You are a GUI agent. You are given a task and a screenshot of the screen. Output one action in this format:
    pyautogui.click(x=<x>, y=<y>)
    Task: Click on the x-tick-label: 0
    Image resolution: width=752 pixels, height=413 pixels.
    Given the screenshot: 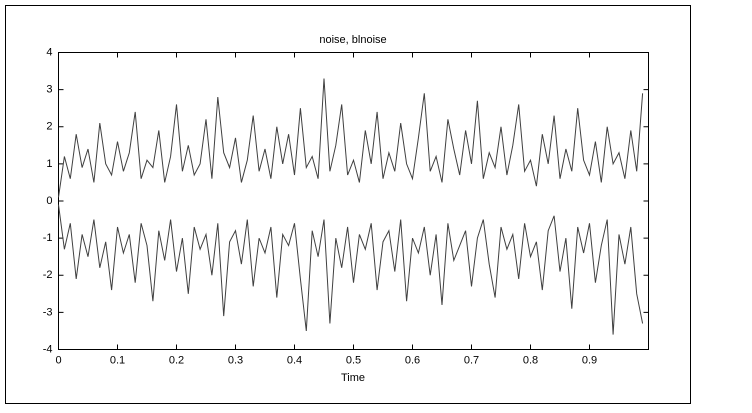 What is the action you would take?
    pyautogui.click(x=58, y=360)
    